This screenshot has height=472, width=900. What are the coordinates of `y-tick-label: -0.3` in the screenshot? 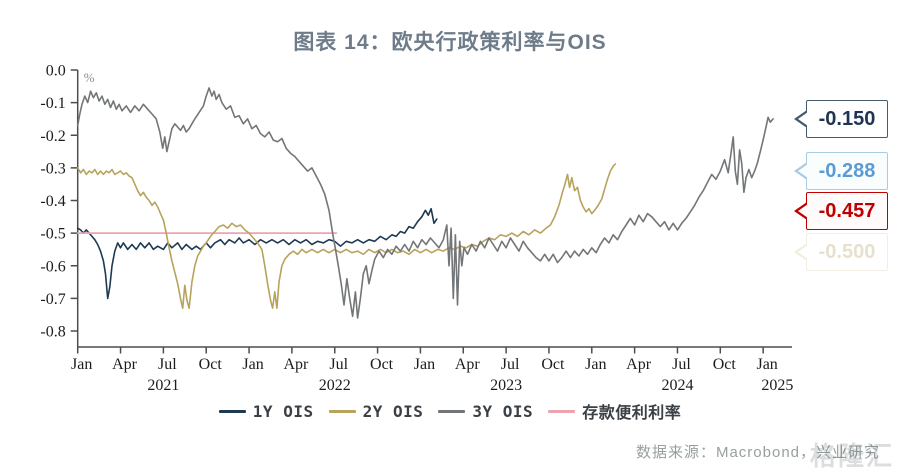 It's located at (52, 168).